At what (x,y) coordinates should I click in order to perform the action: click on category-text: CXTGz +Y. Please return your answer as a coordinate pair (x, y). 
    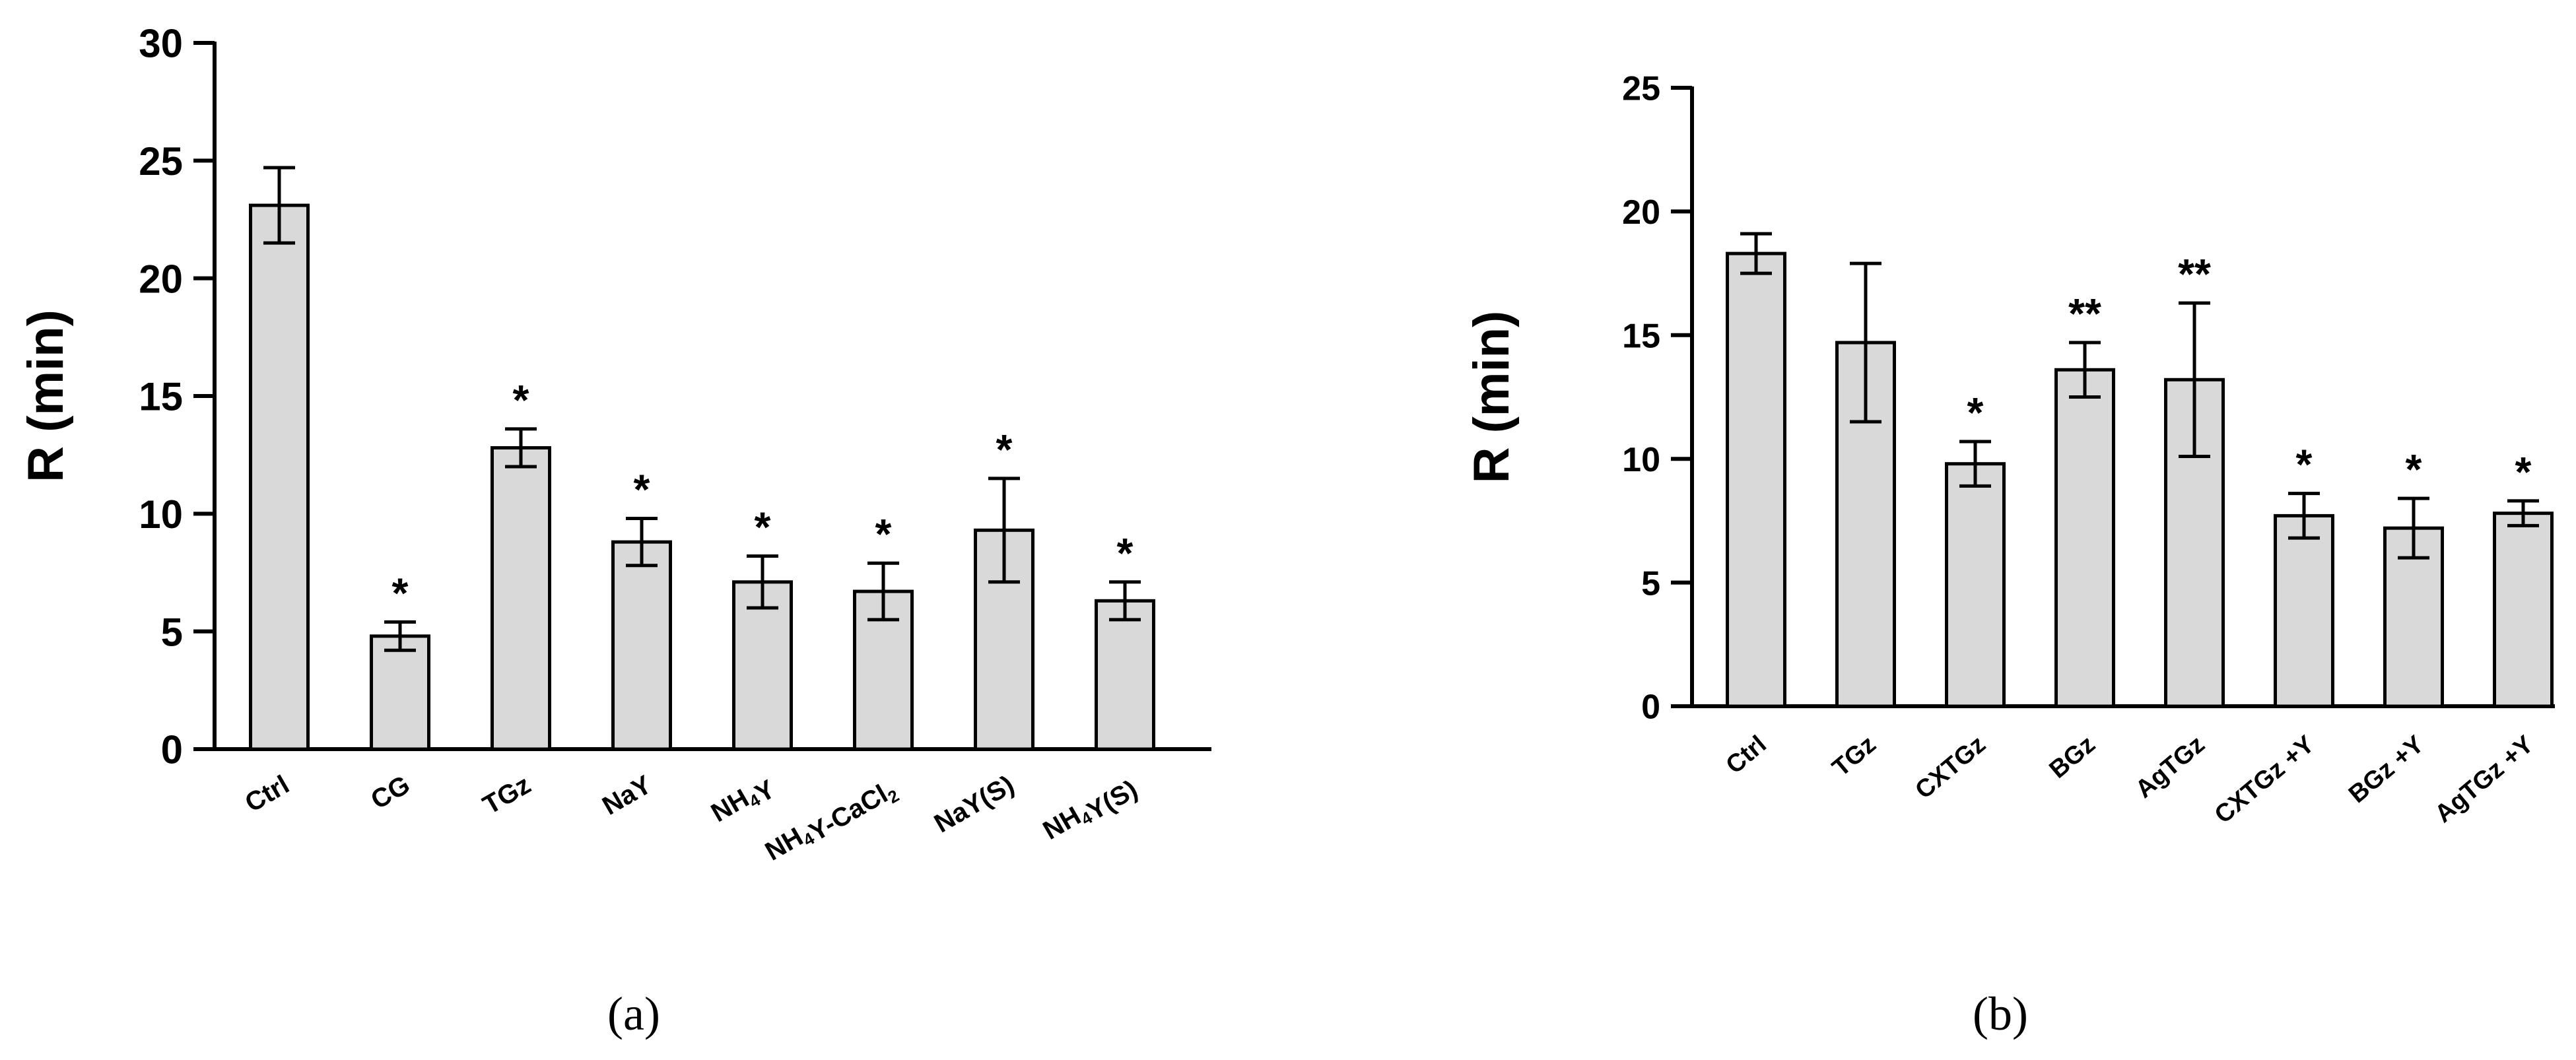
    Looking at the image, I should click on (2265, 780).